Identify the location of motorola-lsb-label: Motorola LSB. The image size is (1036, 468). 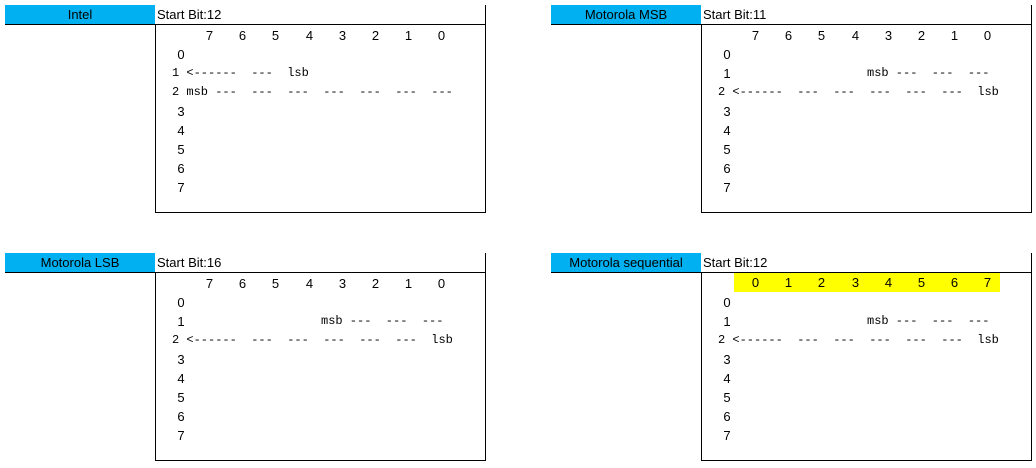
(80, 262).